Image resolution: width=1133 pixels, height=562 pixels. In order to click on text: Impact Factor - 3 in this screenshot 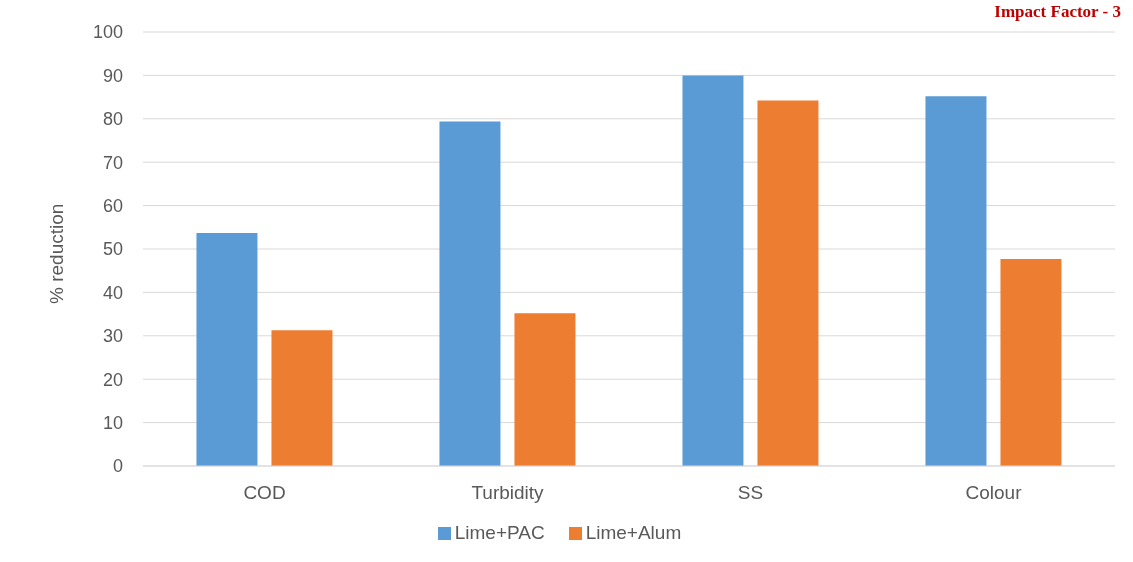, I will do `click(1057, 12)`.